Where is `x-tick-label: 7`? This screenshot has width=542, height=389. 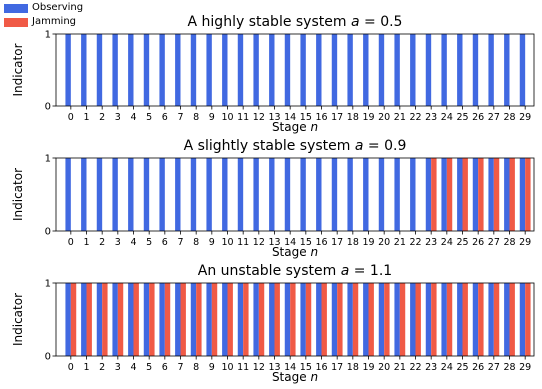 x-tick-label: 7 is located at coordinates (180, 367).